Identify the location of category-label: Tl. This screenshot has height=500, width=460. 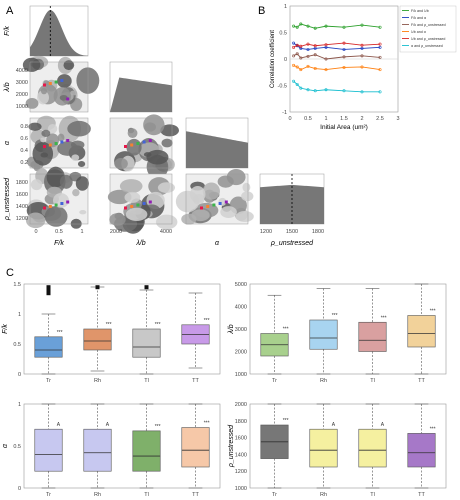
(372, 495).